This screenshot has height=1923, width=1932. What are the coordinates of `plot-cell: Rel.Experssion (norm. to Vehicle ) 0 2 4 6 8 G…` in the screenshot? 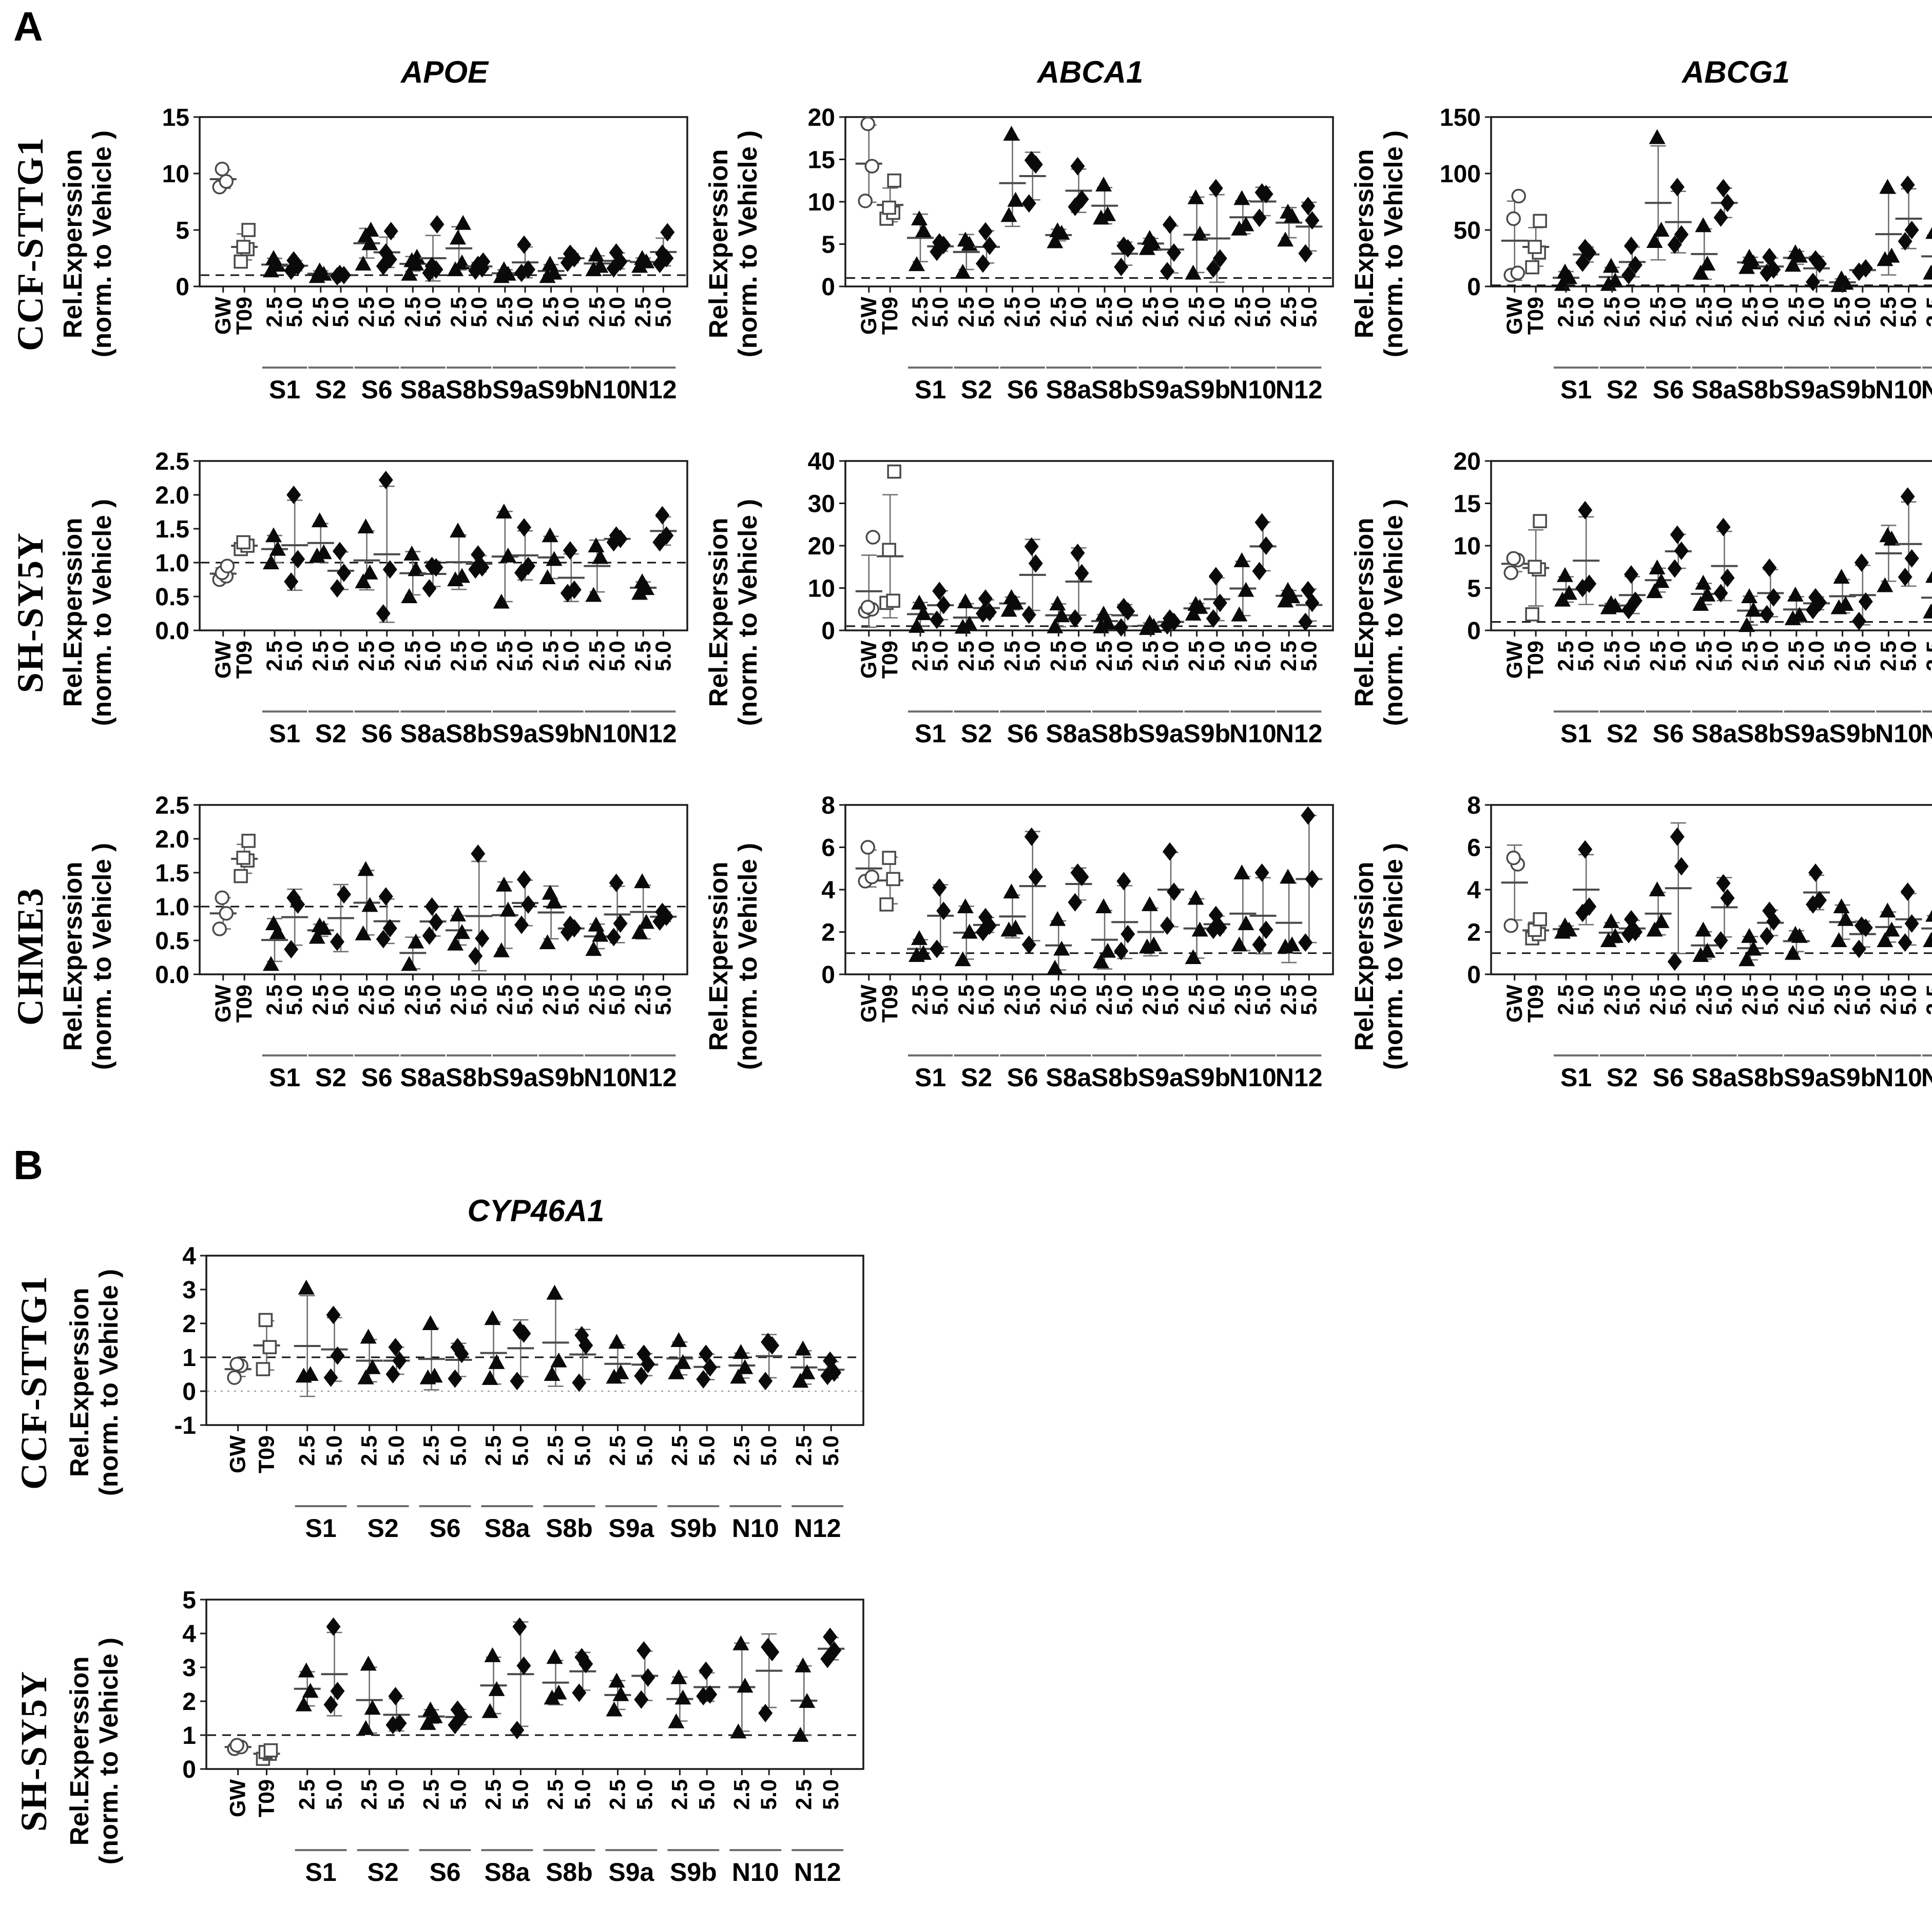 It's located at (1020, 956).